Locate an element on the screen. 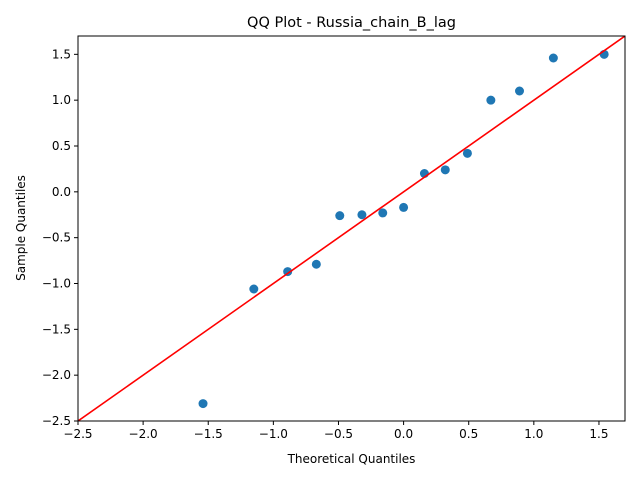 The width and height of the screenshot is (640, 480). x-tick-label-8: 1.5 is located at coordinates (598, 434).